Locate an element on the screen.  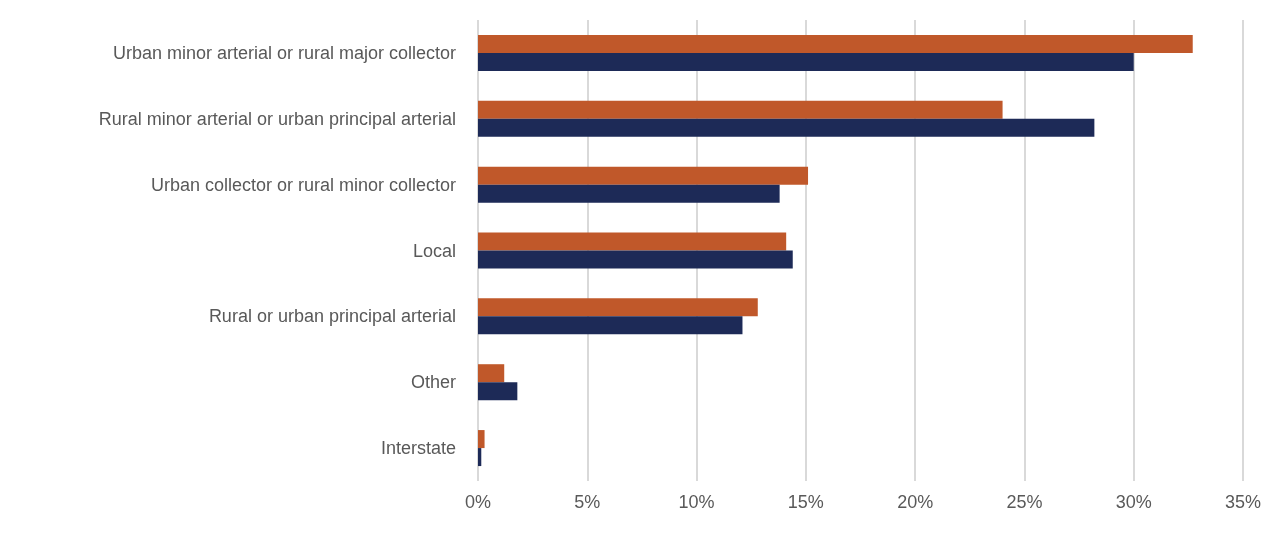
y-tick-label: Local is located at coordinates (434, 250).